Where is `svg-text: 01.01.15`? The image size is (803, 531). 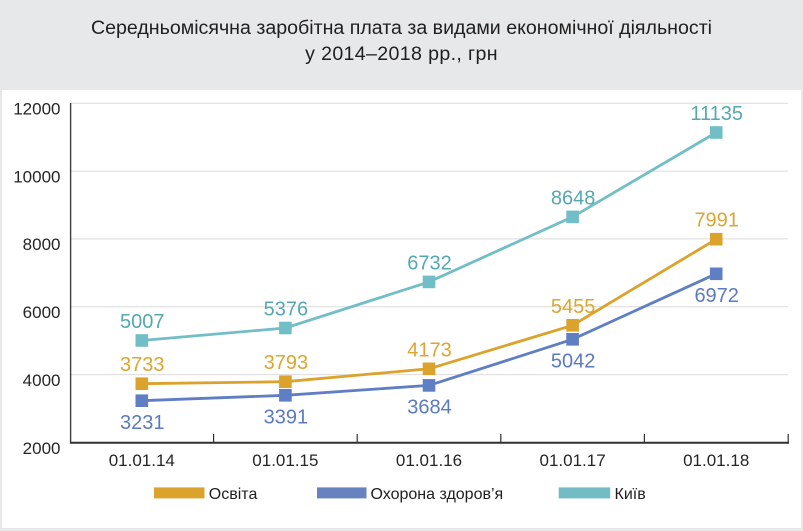 svg-text: 01.01.15 is located at coordinates (285, 460).